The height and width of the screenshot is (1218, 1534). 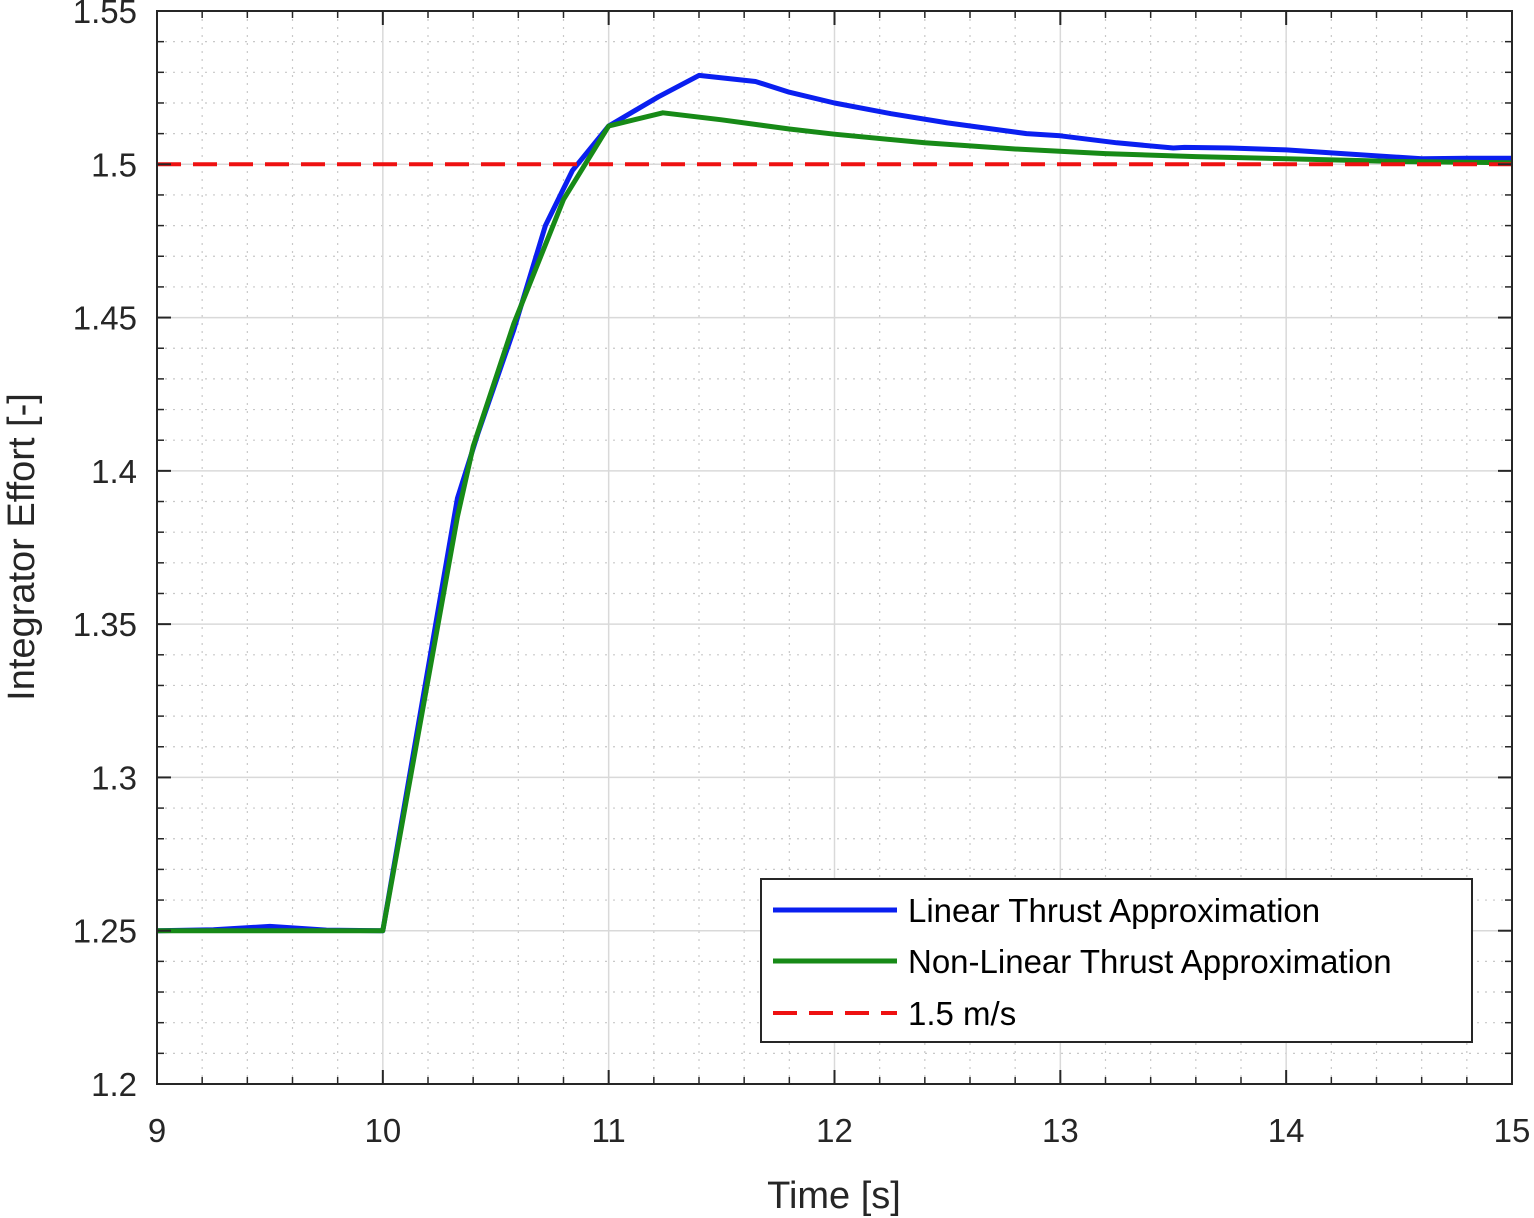 I want to click on x-tick-label: 11, so click(x=609, y=1130).